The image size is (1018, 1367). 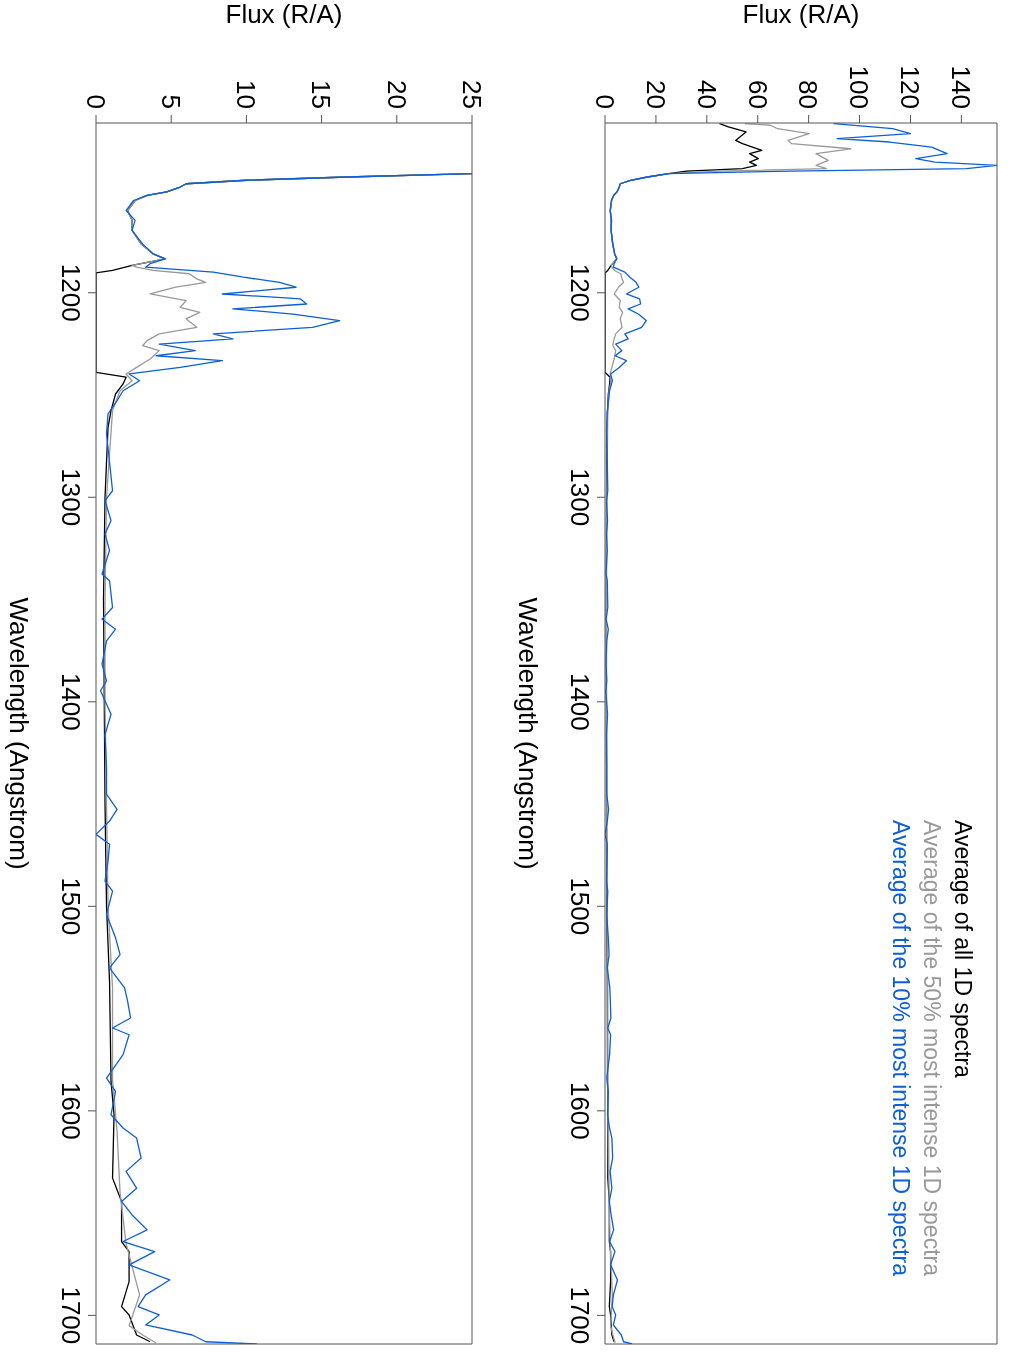 What do you see at coordinates (170, 101) in the screenshot?
I see `x-tick-label: 5` at bounding box center [170, 101].